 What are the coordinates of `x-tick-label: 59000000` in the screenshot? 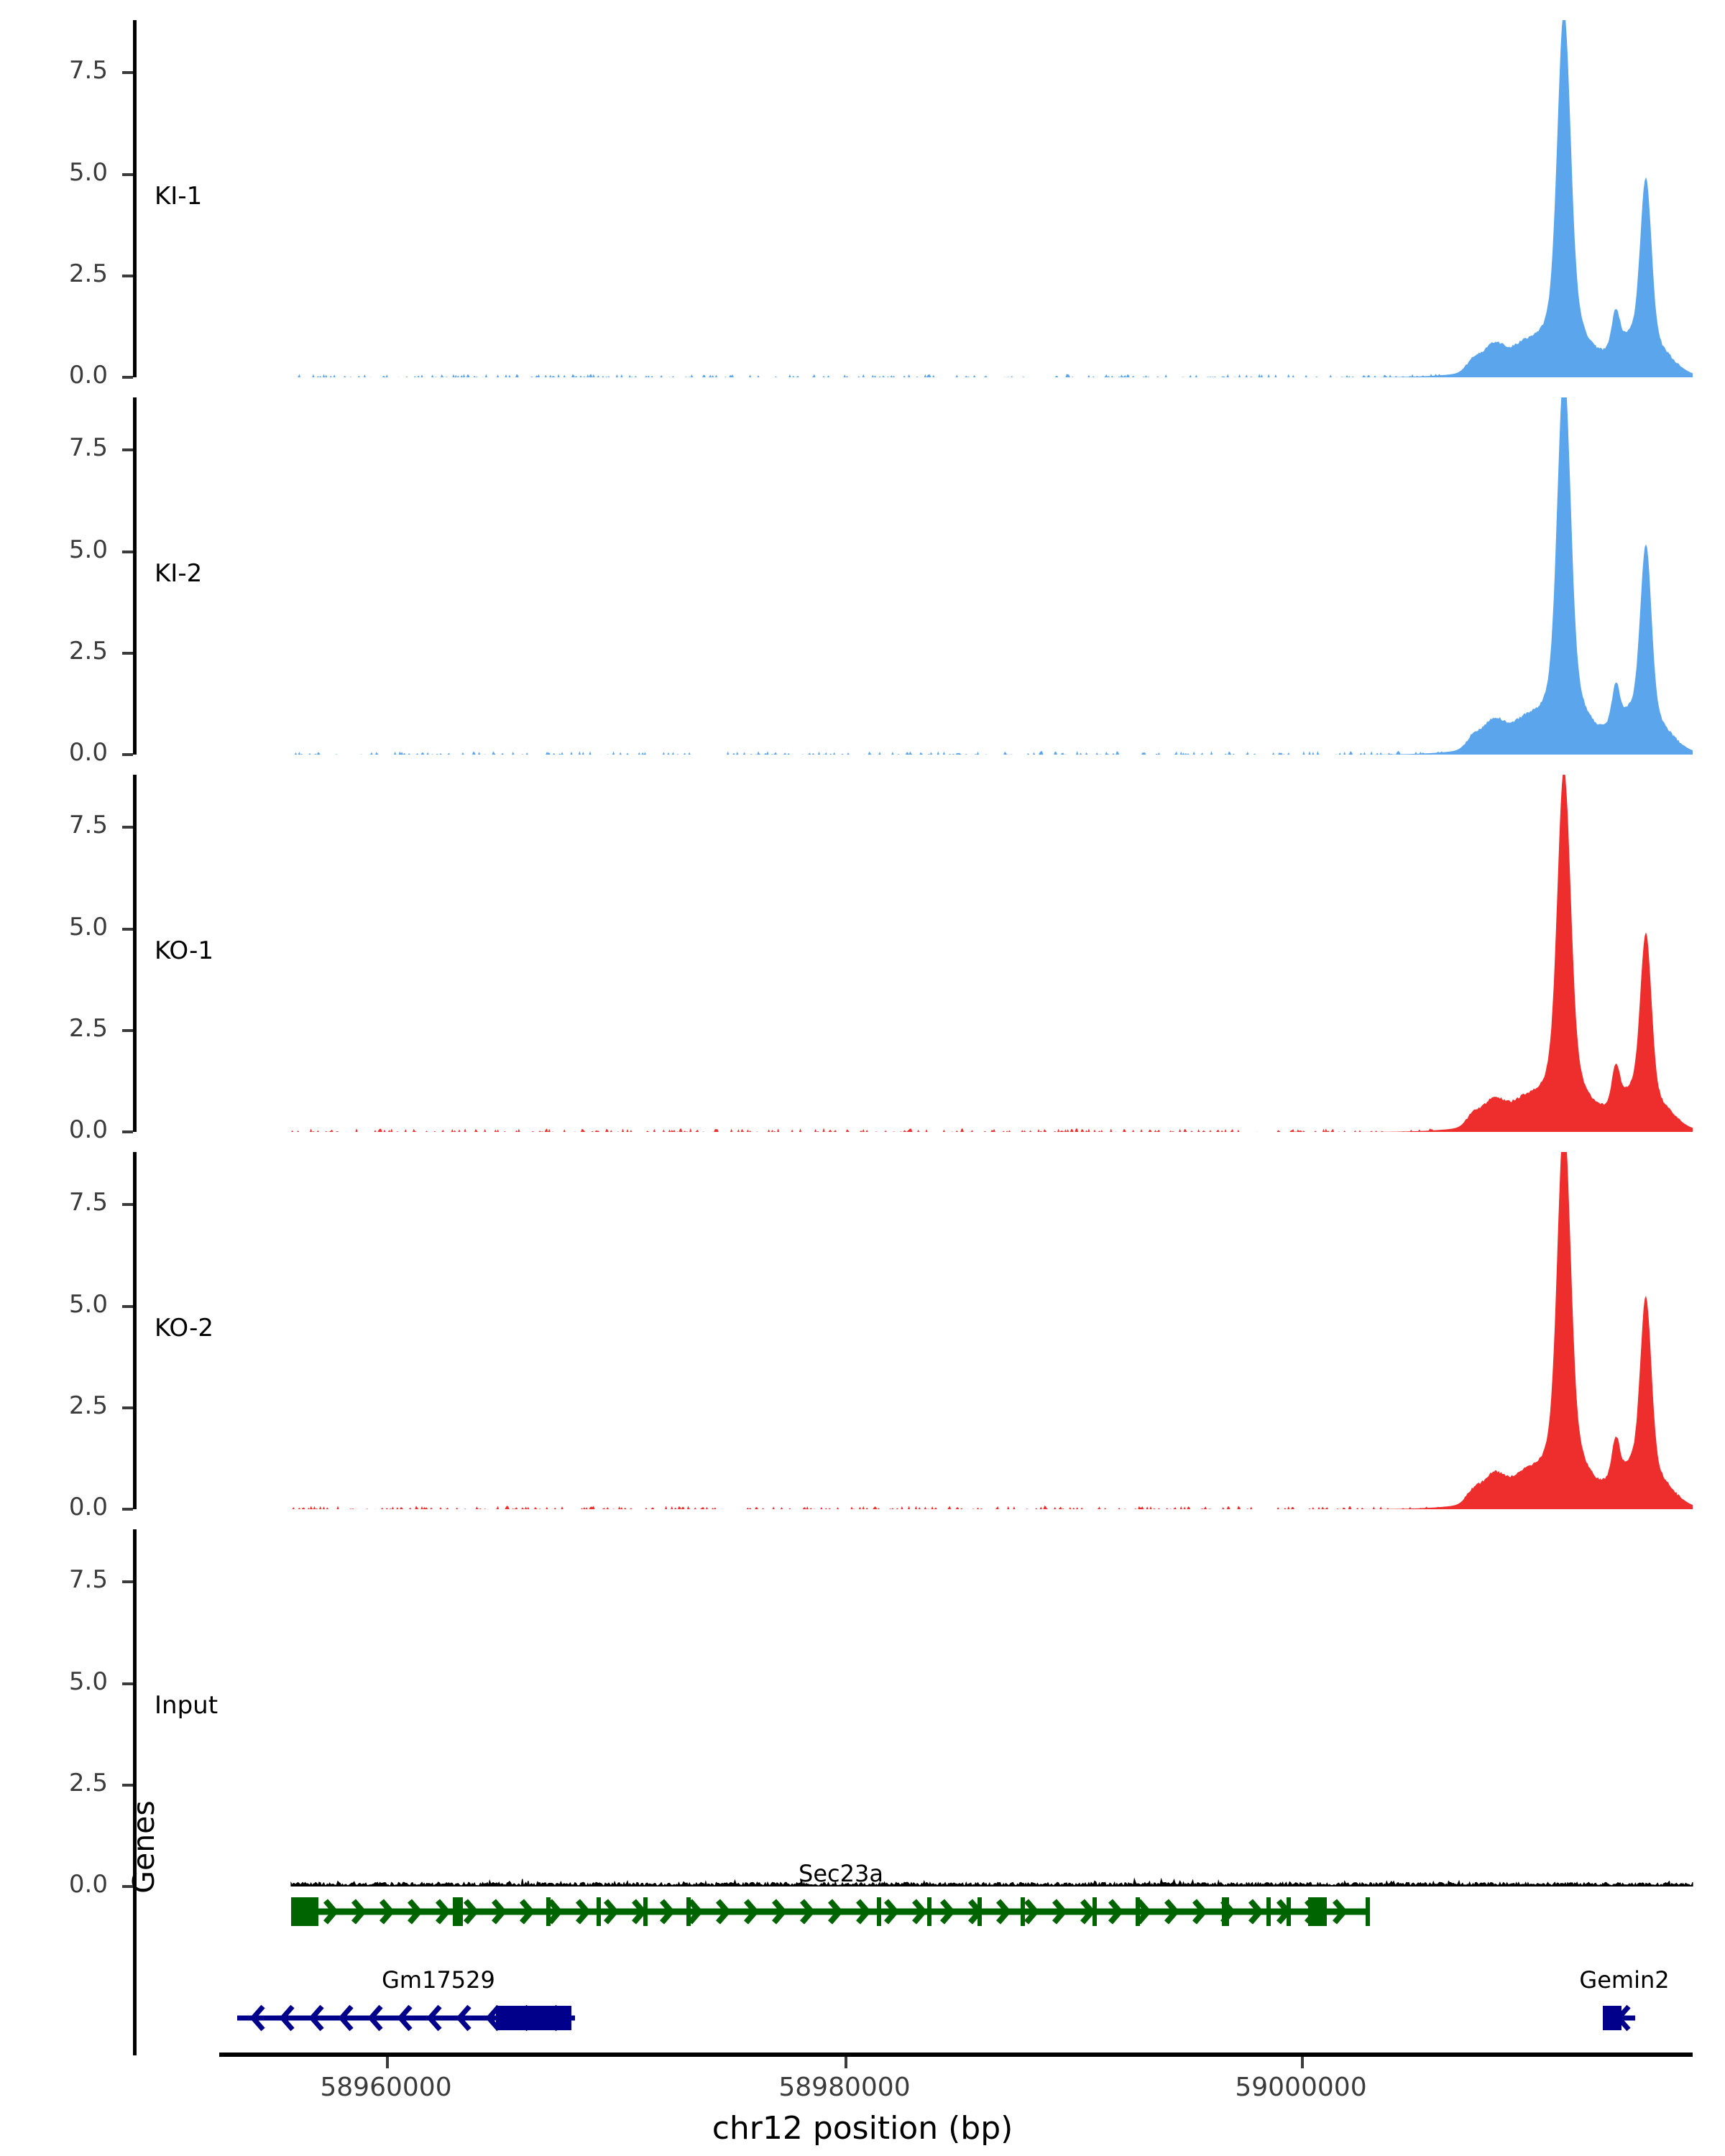 It's located at (1301, 2087).